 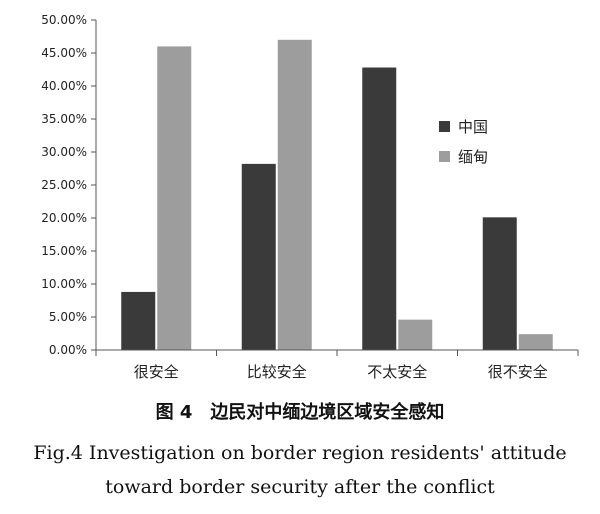 What do you see at coordinates (473, 127) in the screenshot?
I see `legend-label: 中国` at bounding box center [473, 127].